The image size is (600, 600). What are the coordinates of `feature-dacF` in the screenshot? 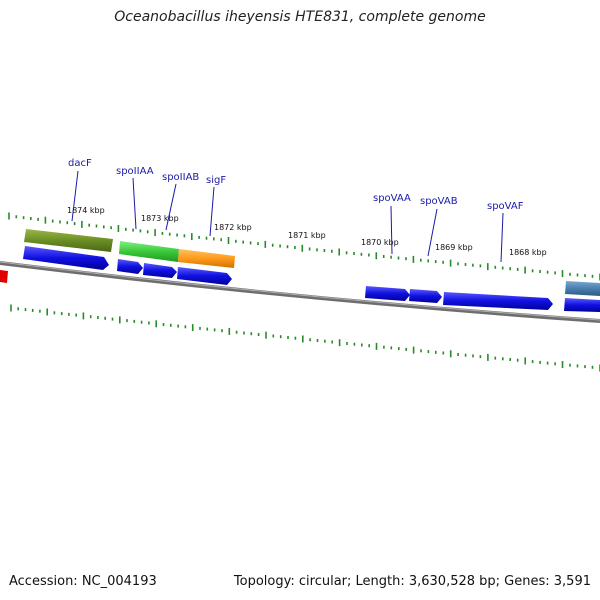 It's located at (68, 240).